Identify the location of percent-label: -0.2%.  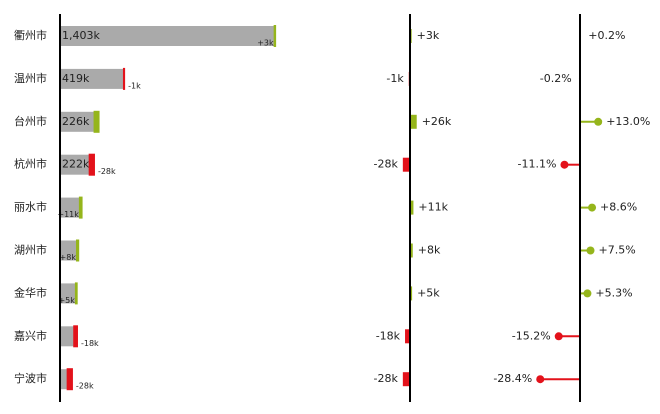
(556, 78).